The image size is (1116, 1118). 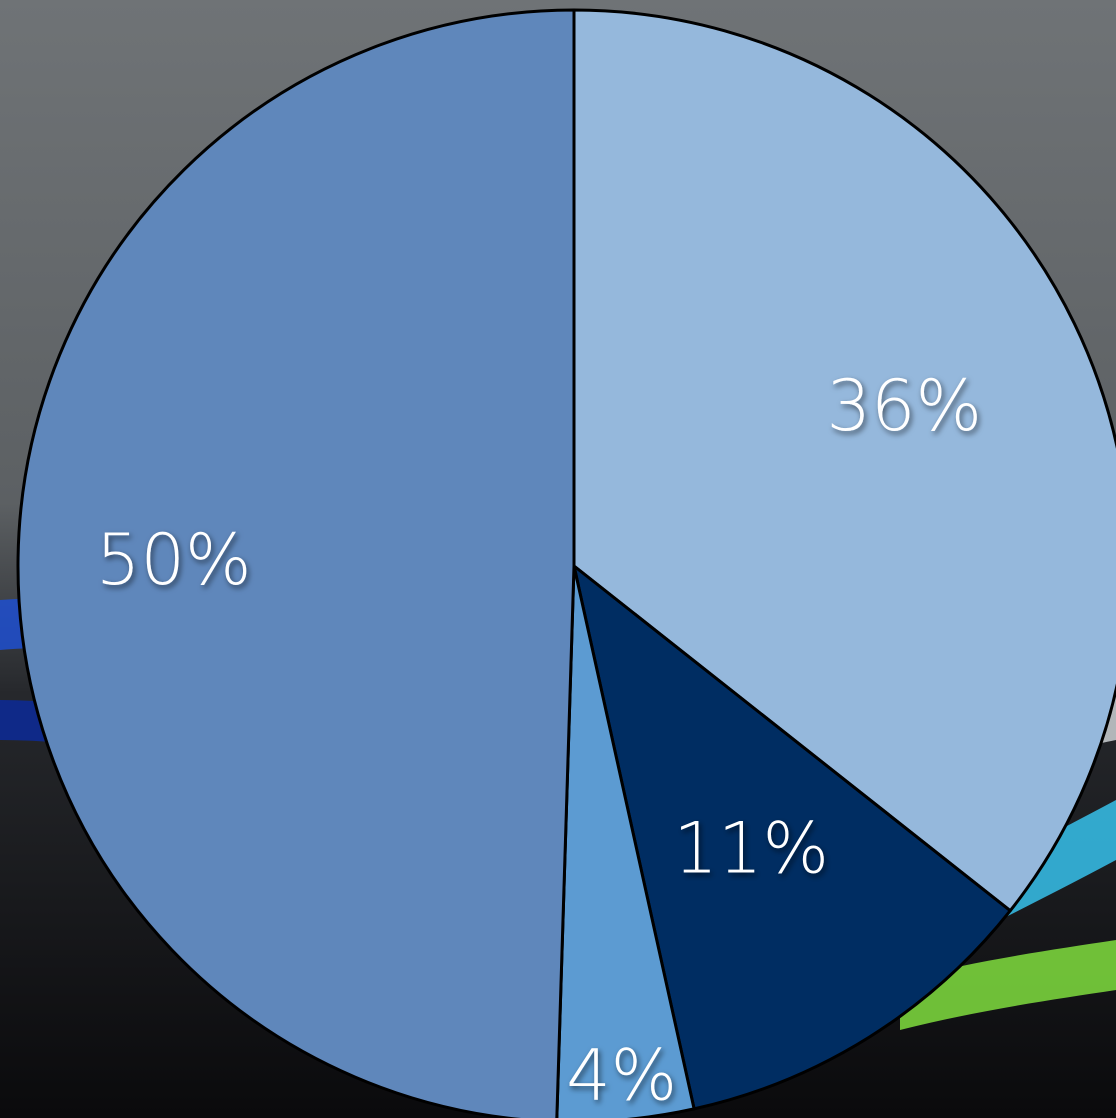 I want to click on pie-slice-label: 4%, so click(x=621, y=1075).